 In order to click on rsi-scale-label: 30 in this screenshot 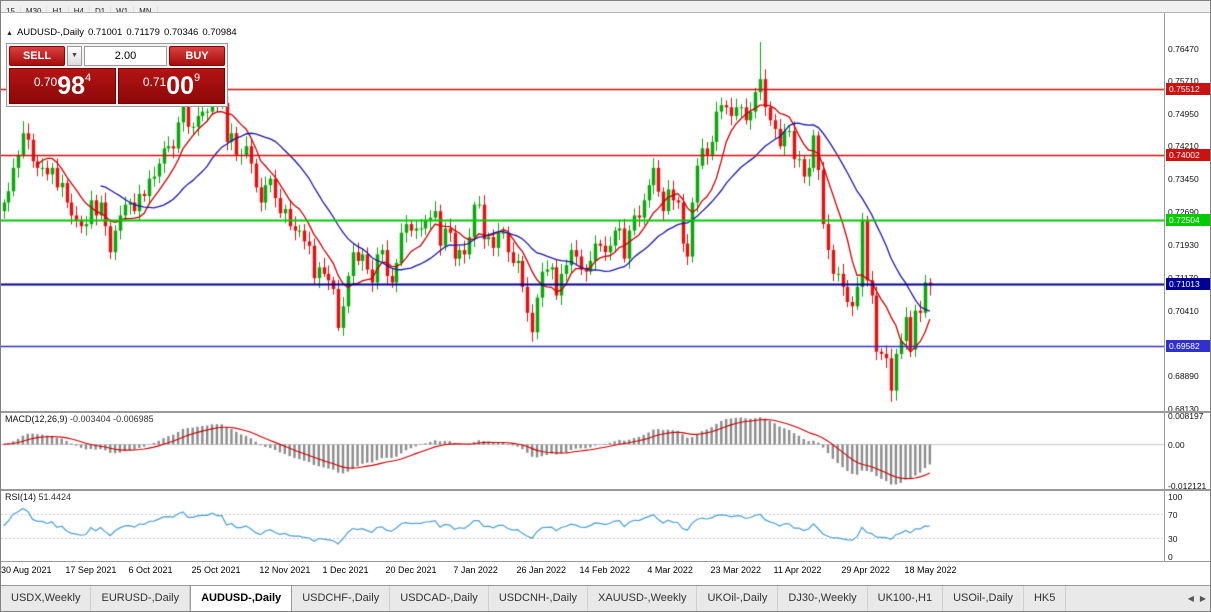, I will do `click(1173, 538)`.